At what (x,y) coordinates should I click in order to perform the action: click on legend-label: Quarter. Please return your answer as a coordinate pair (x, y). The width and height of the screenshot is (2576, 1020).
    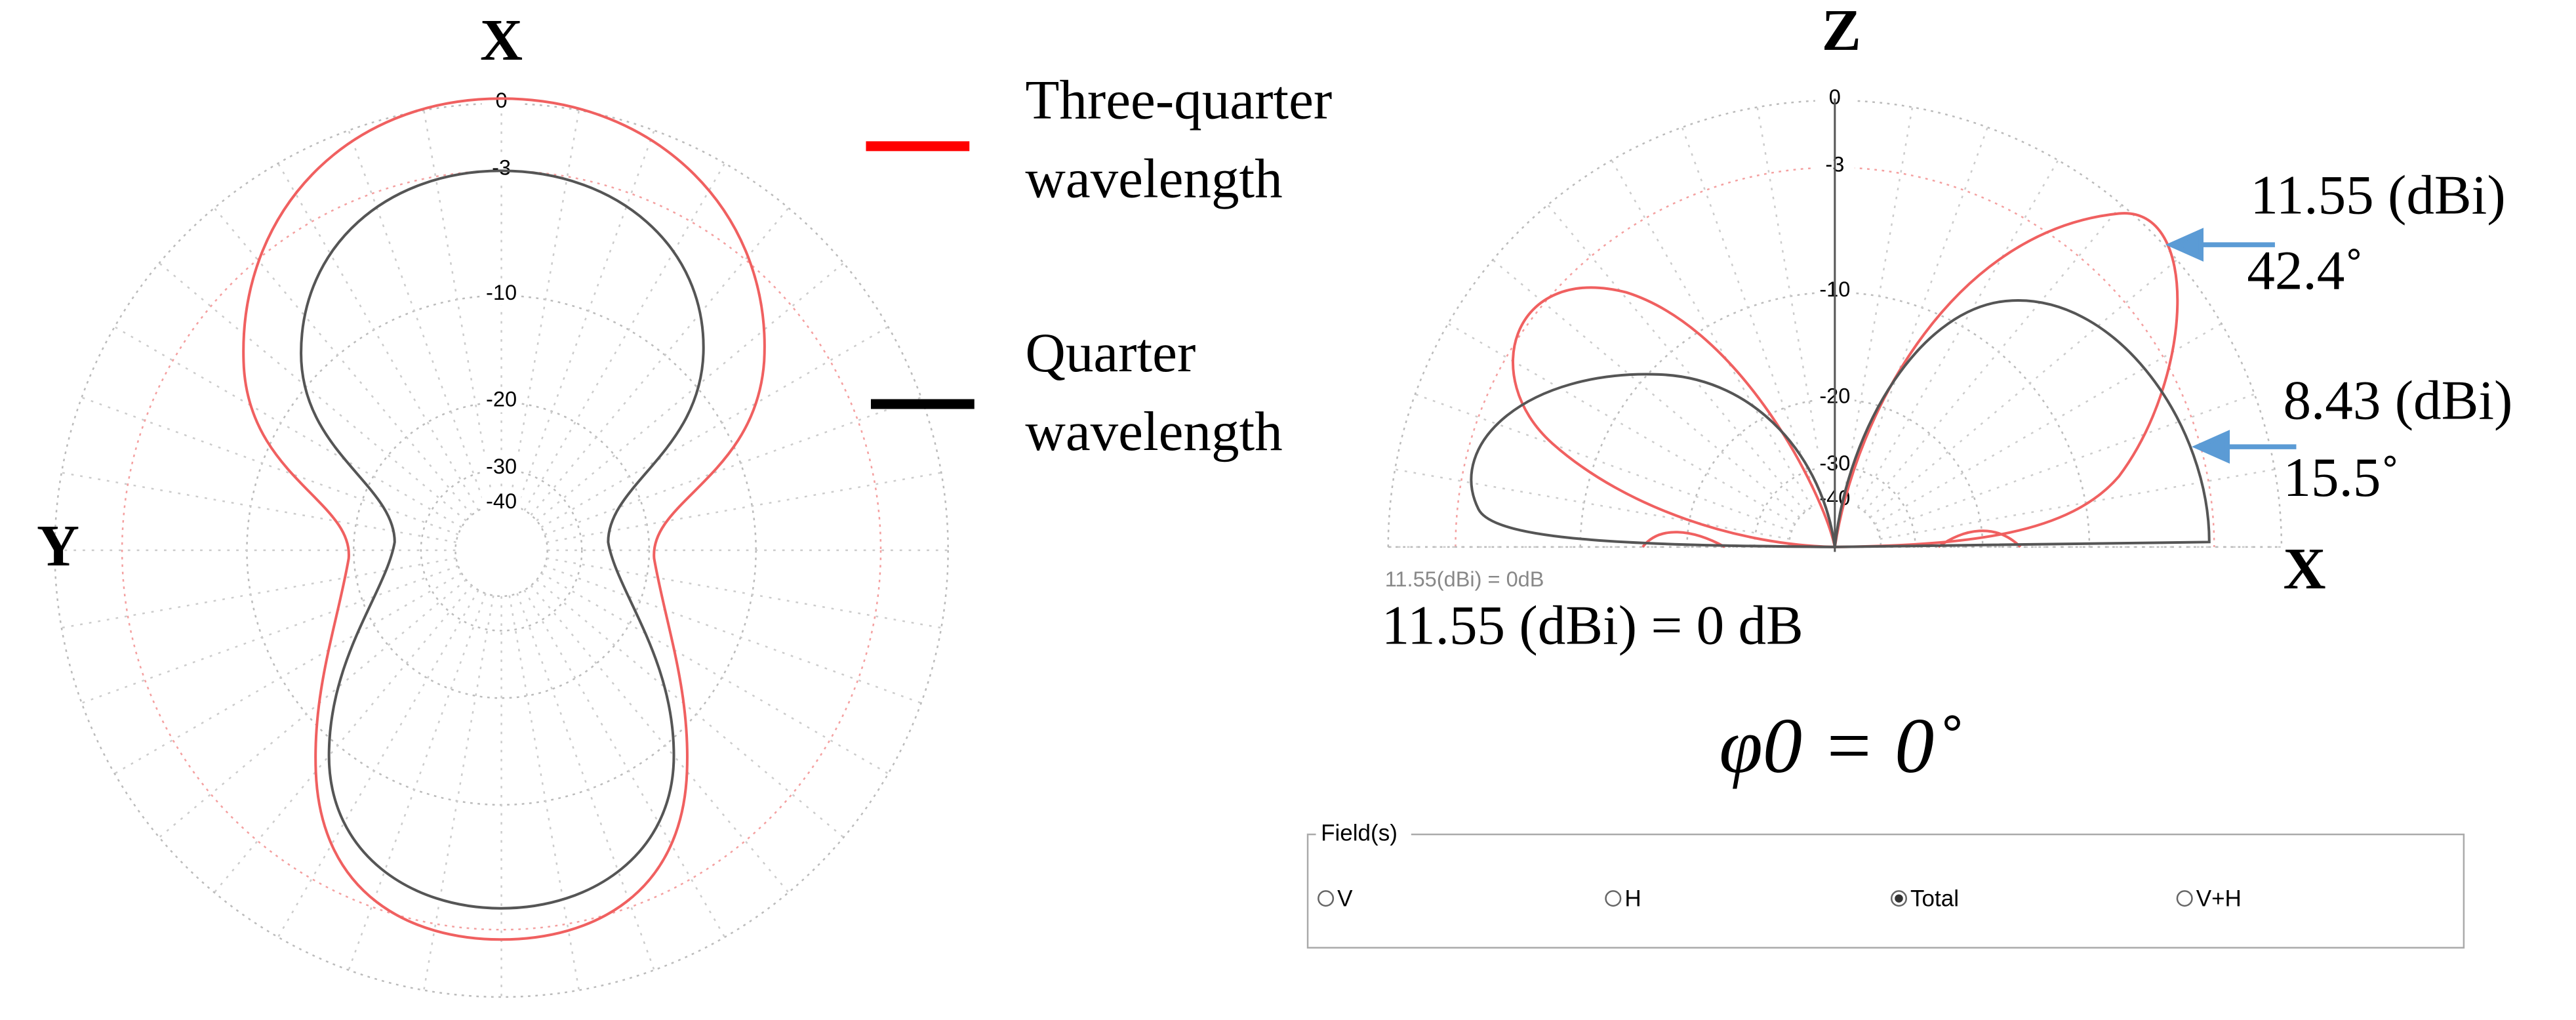
    Looking at the image, I should click on (1110, 353).